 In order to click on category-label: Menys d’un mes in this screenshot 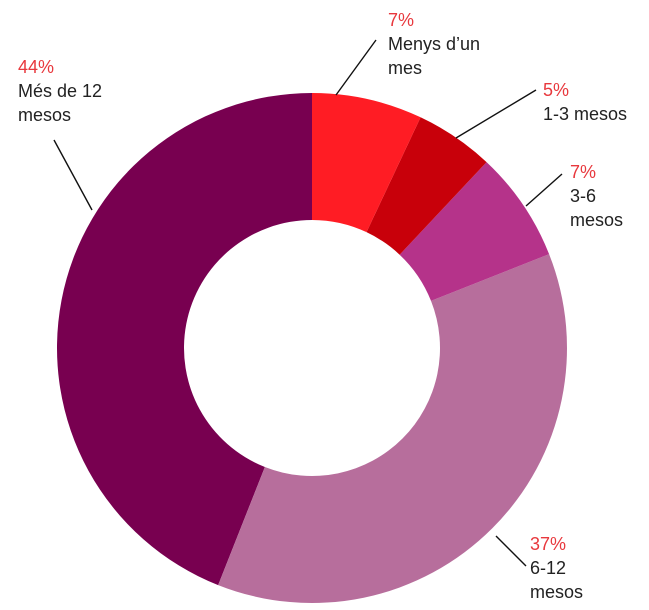, I will do `click(434, 56)`.